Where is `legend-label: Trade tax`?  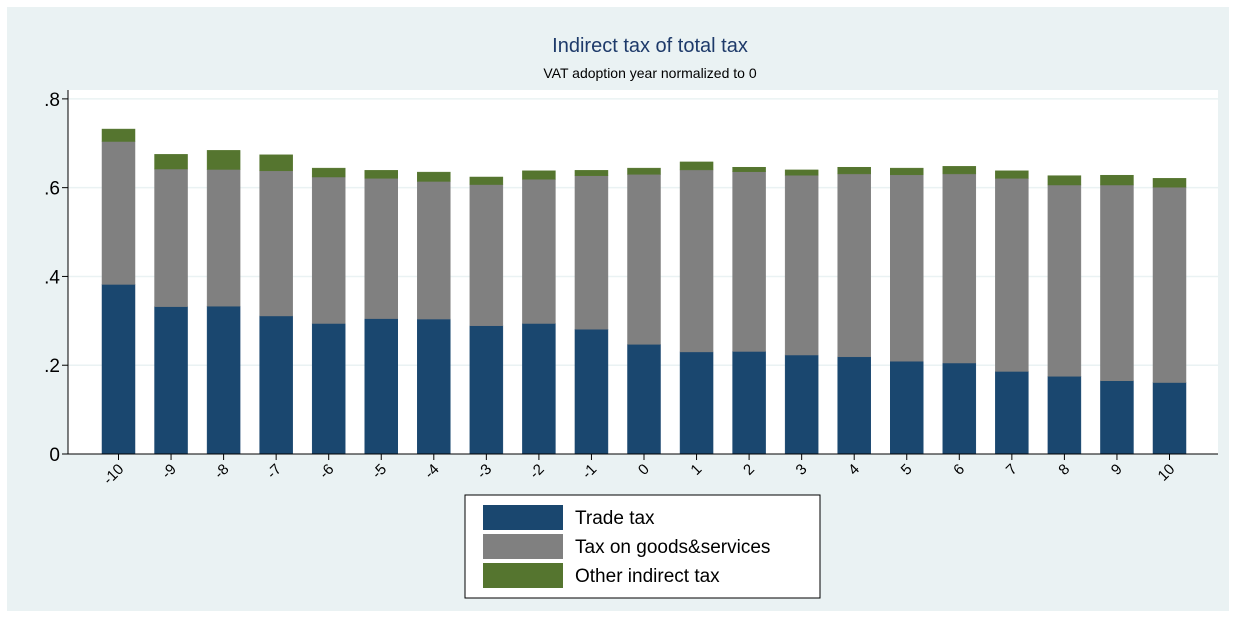
legend-label: Trade tax is located at coordinates (615, 518).